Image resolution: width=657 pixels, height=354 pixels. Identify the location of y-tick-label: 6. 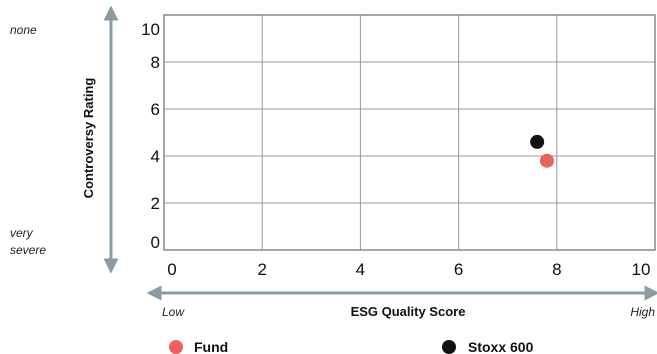
(155, 109).